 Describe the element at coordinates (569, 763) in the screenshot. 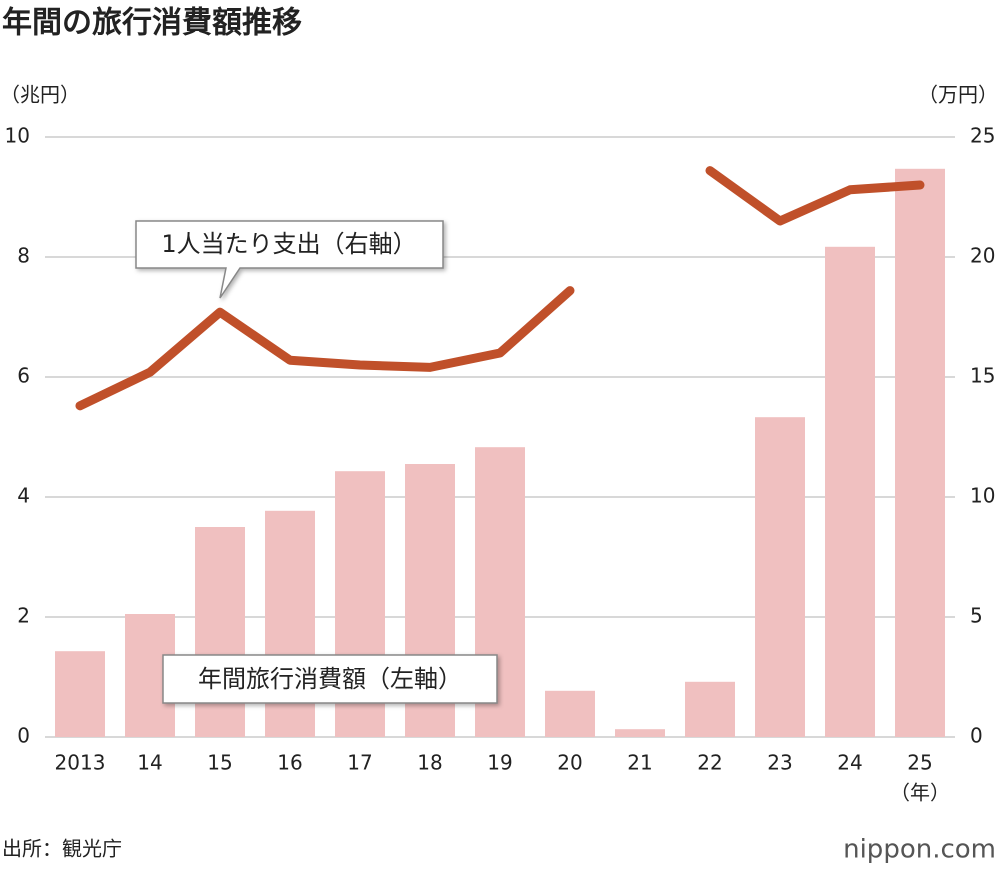

I see `x-tick-label: 20` at that location.